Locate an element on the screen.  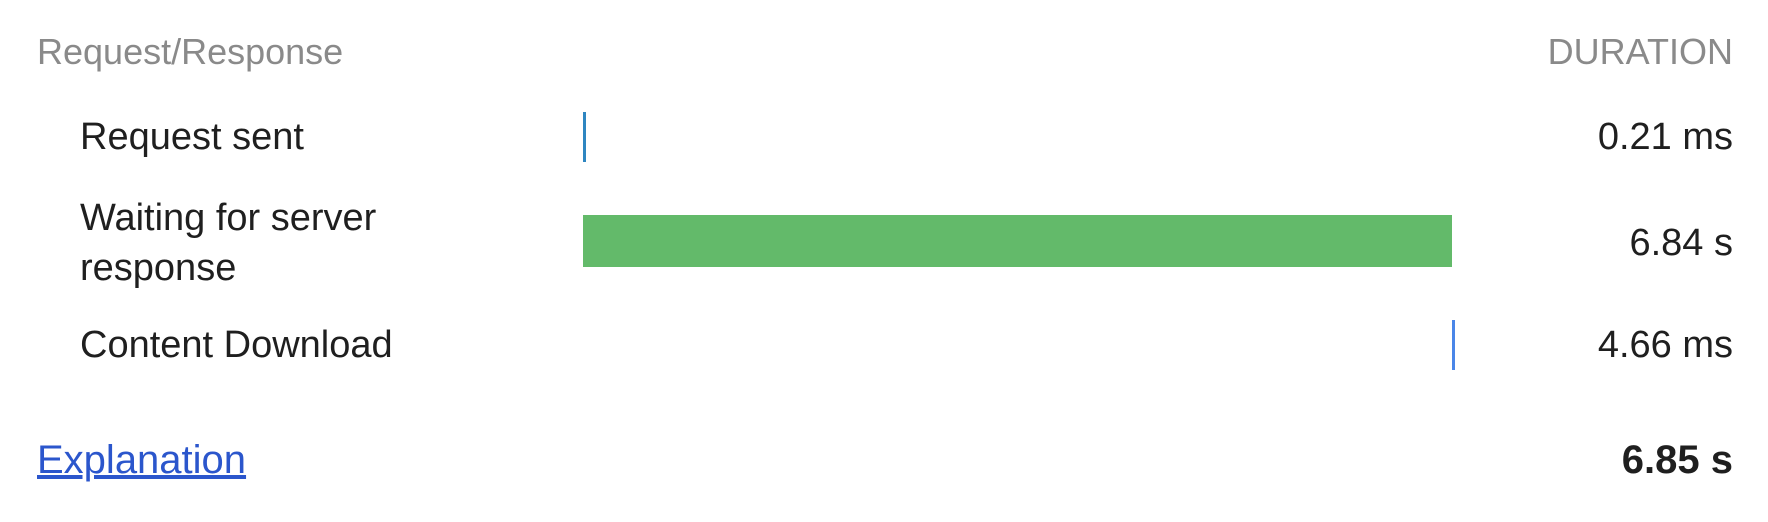
timing-bar-request-sent is located at coordinates (584, 137).